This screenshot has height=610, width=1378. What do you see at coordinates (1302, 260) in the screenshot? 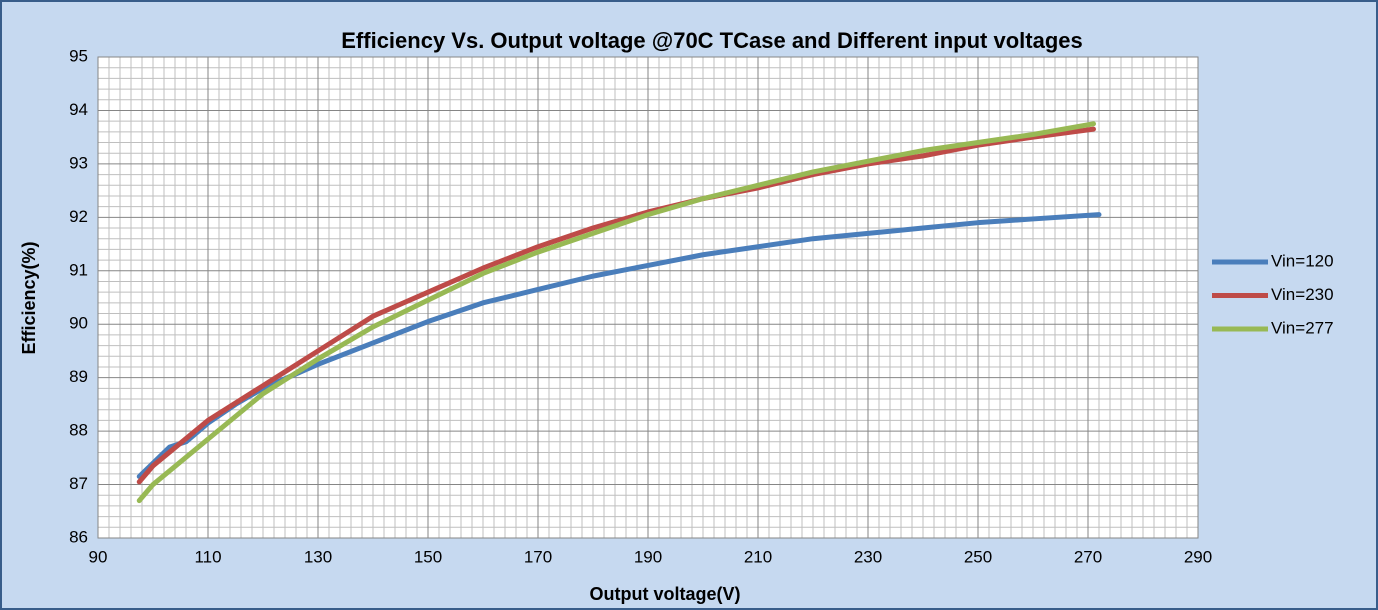
I see `legend-label: Vin=120` at bounding box center [1302, 260].